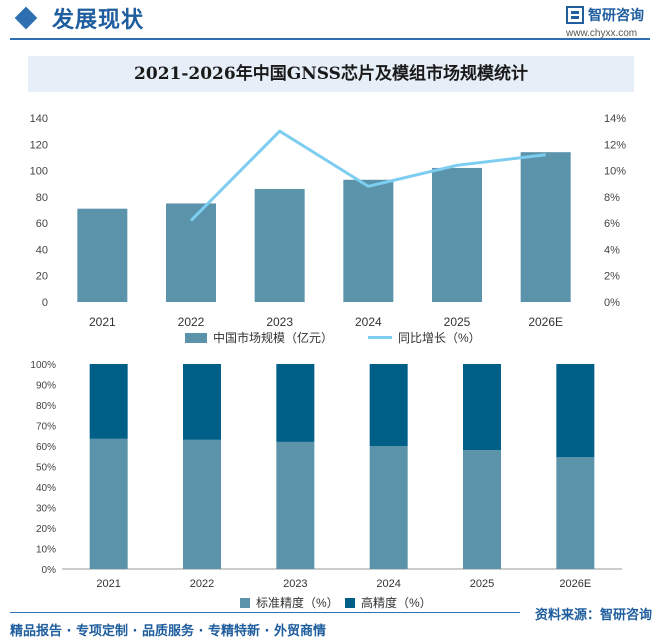 Image resolution: width=662 pixels, height=644 pixels. I want to click on chart-title: 2021-2026年中国GNSS芯片及模组市场规模统计, so click(331, 74).